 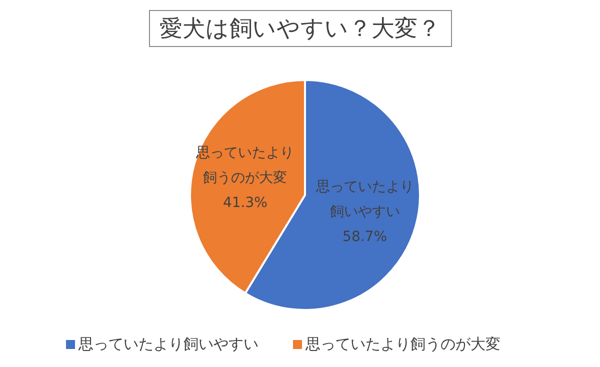 I want to click on slice-label: 思っていたより飼いやすい, so click(x=364, y=199).